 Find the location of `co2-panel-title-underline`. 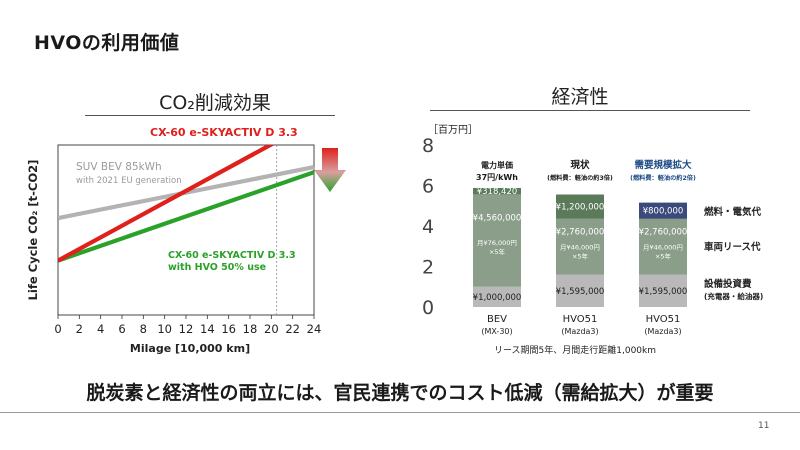

co2-panel-title-underline is located at coordinates (210, 115).